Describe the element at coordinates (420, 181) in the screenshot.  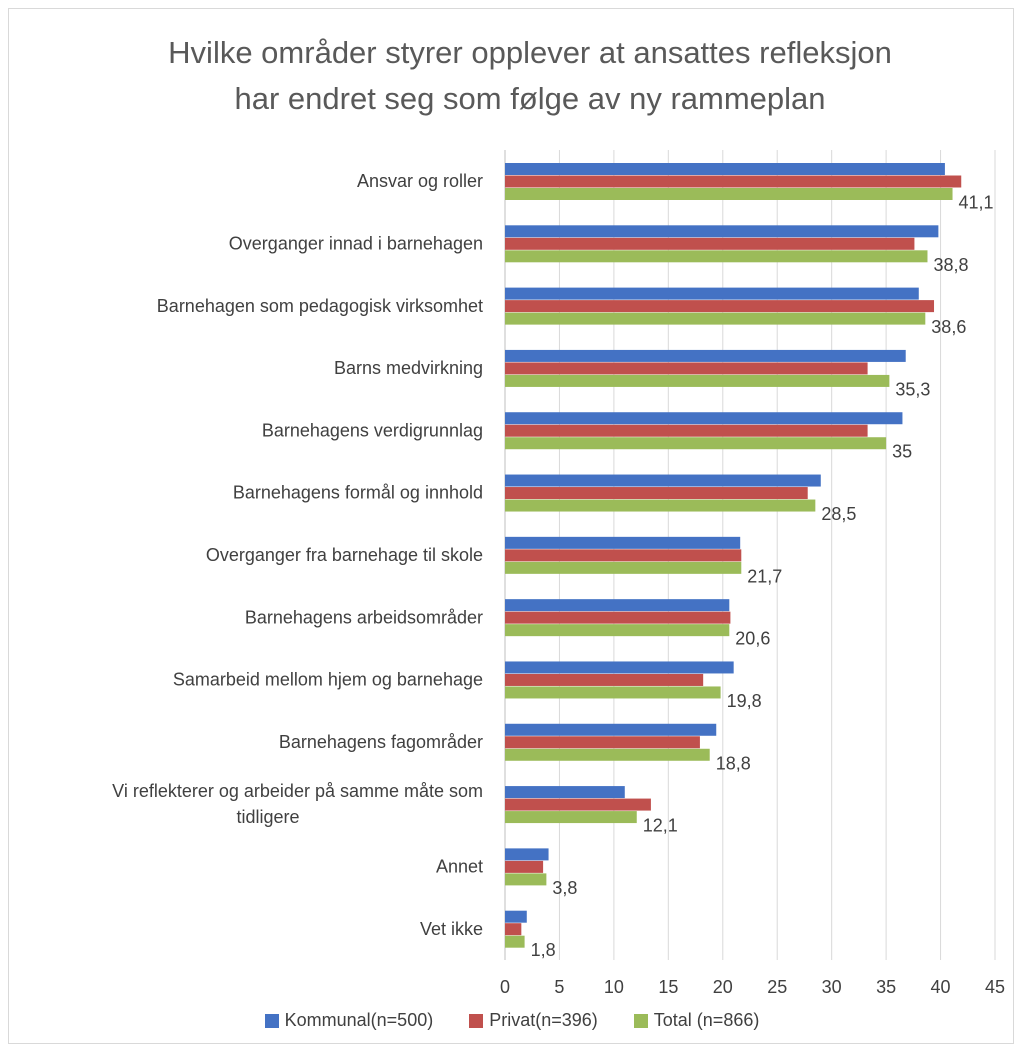
I see `category-label-0: Ansvar og roller` at that location.